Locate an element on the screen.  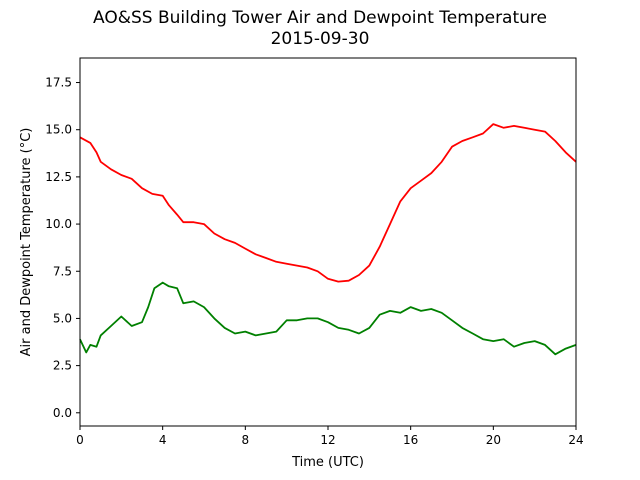
x-axis: 0 4 8 12 16 20 24 is located at coordinates (330, 436).